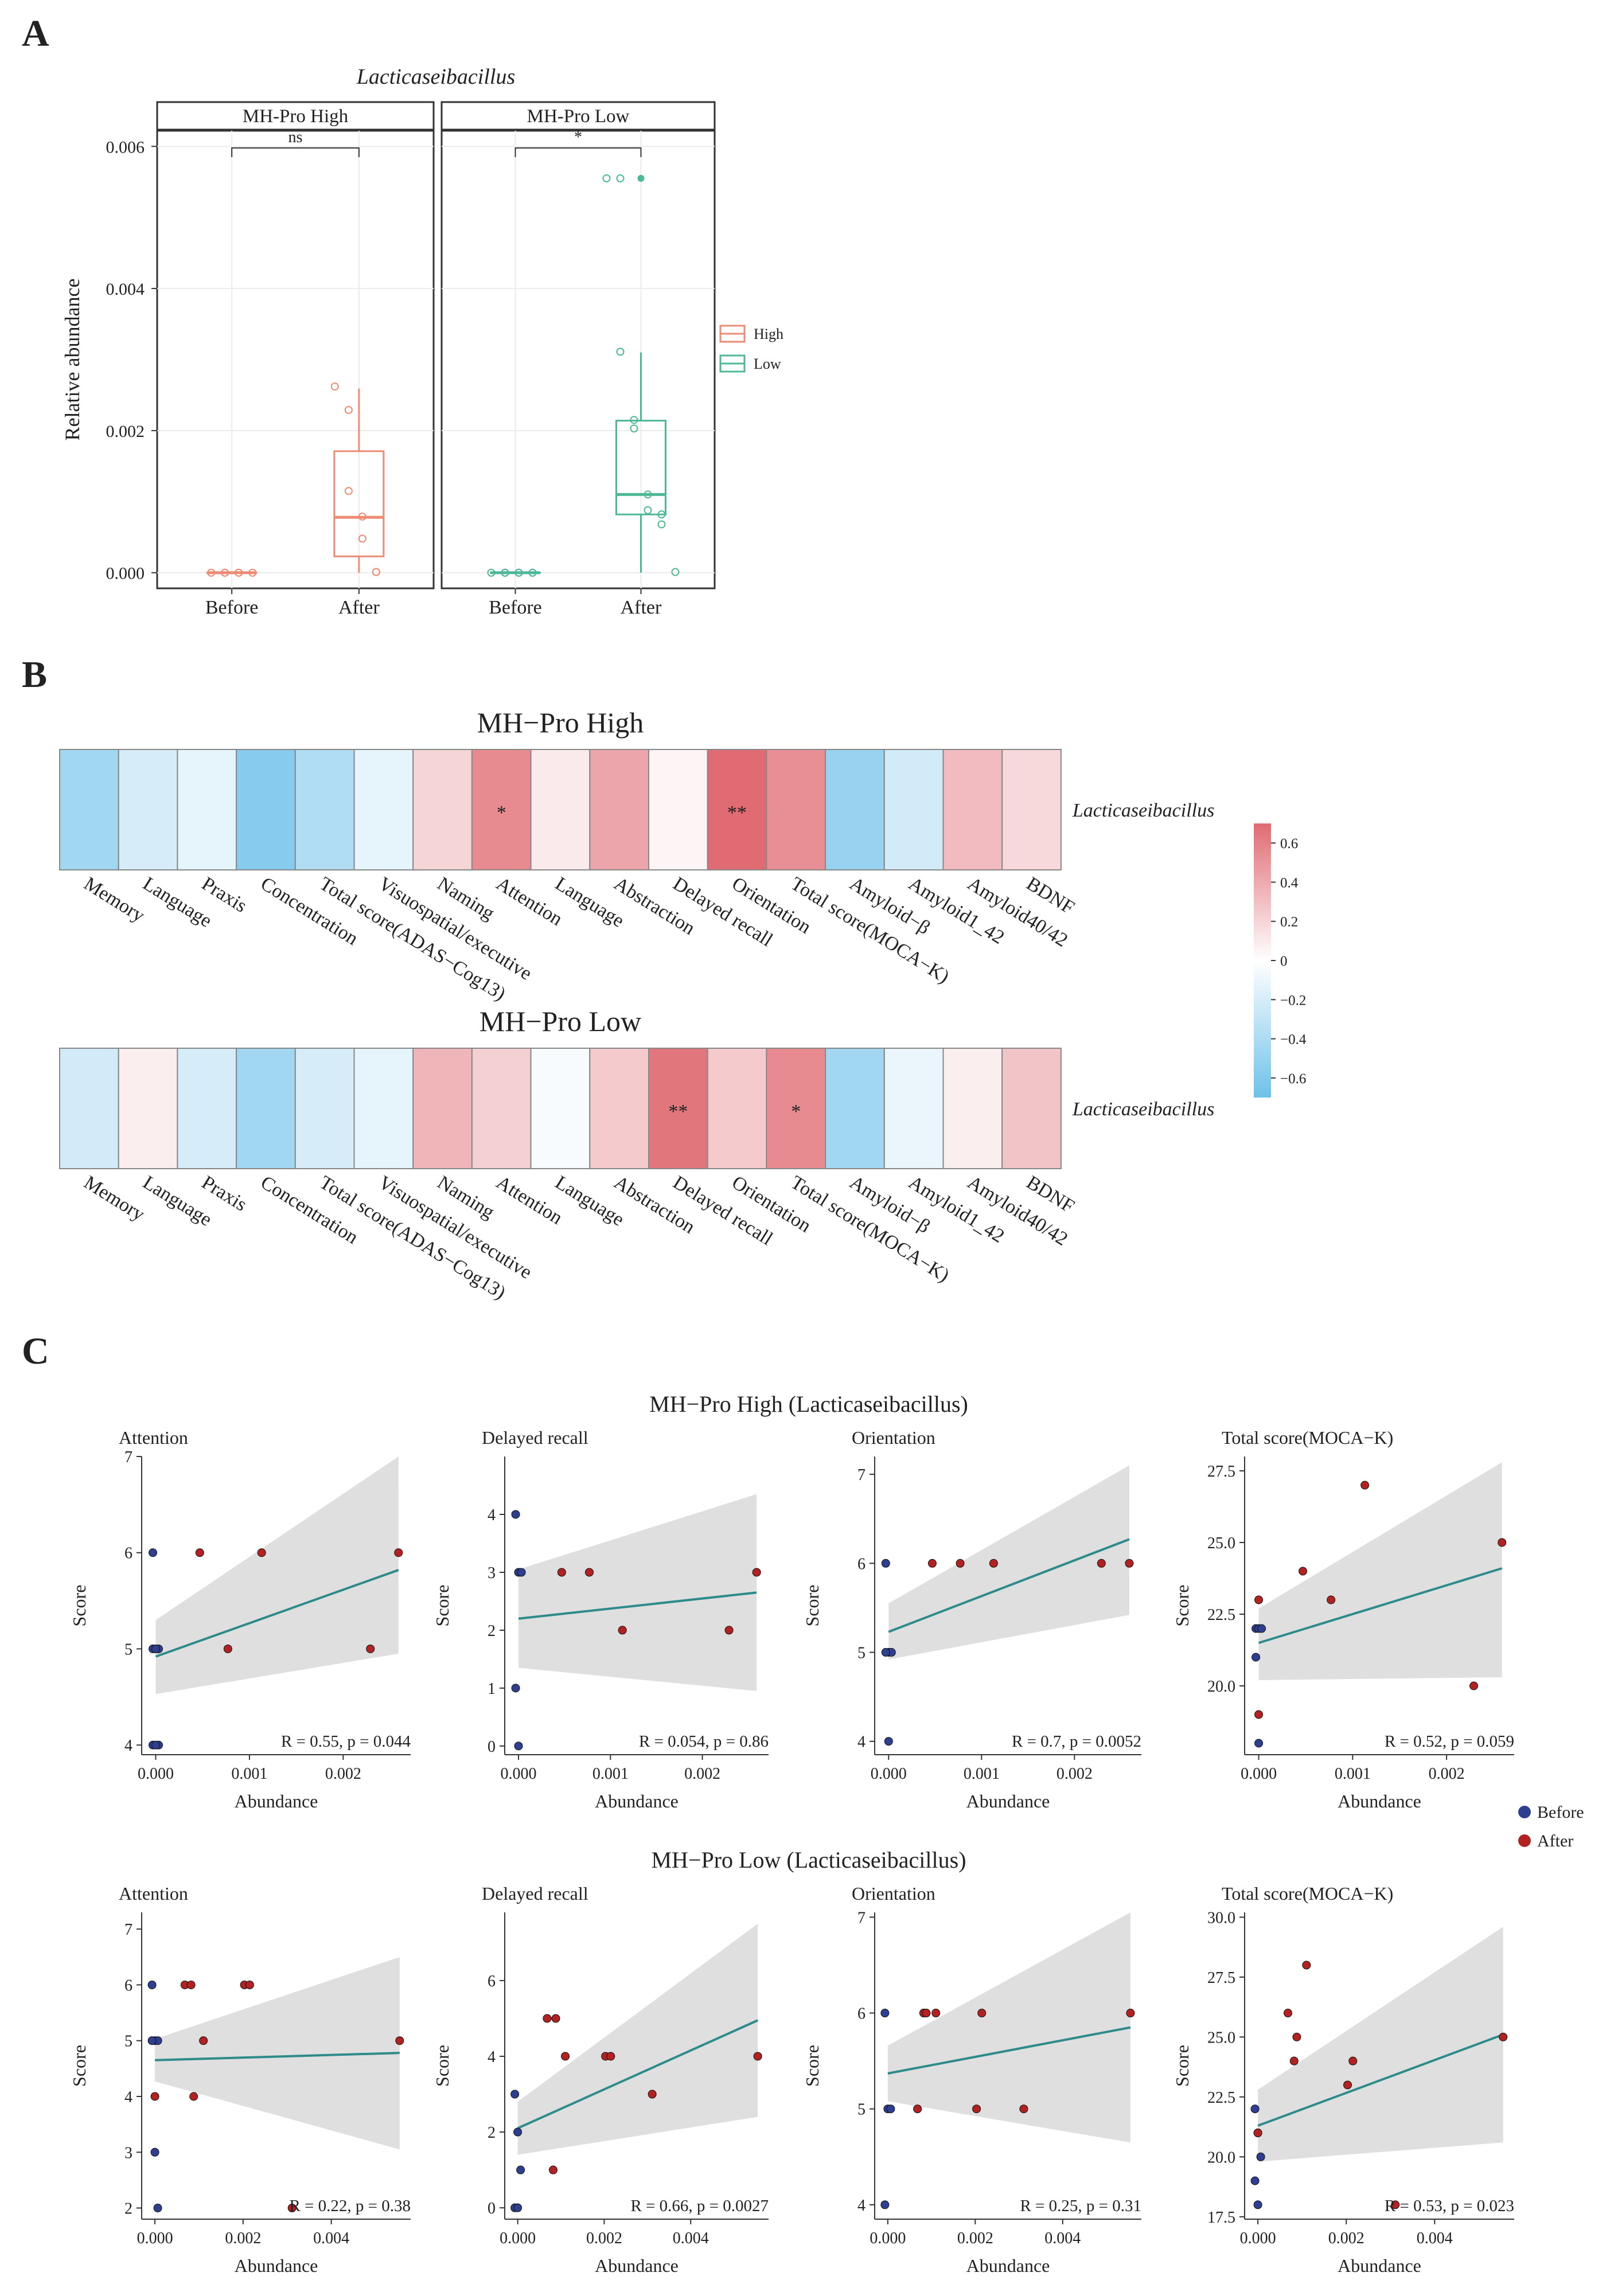  Describe the element at coordinates (128, 1986) in the screenshot. I see `y-tick-label: 6` at that location.